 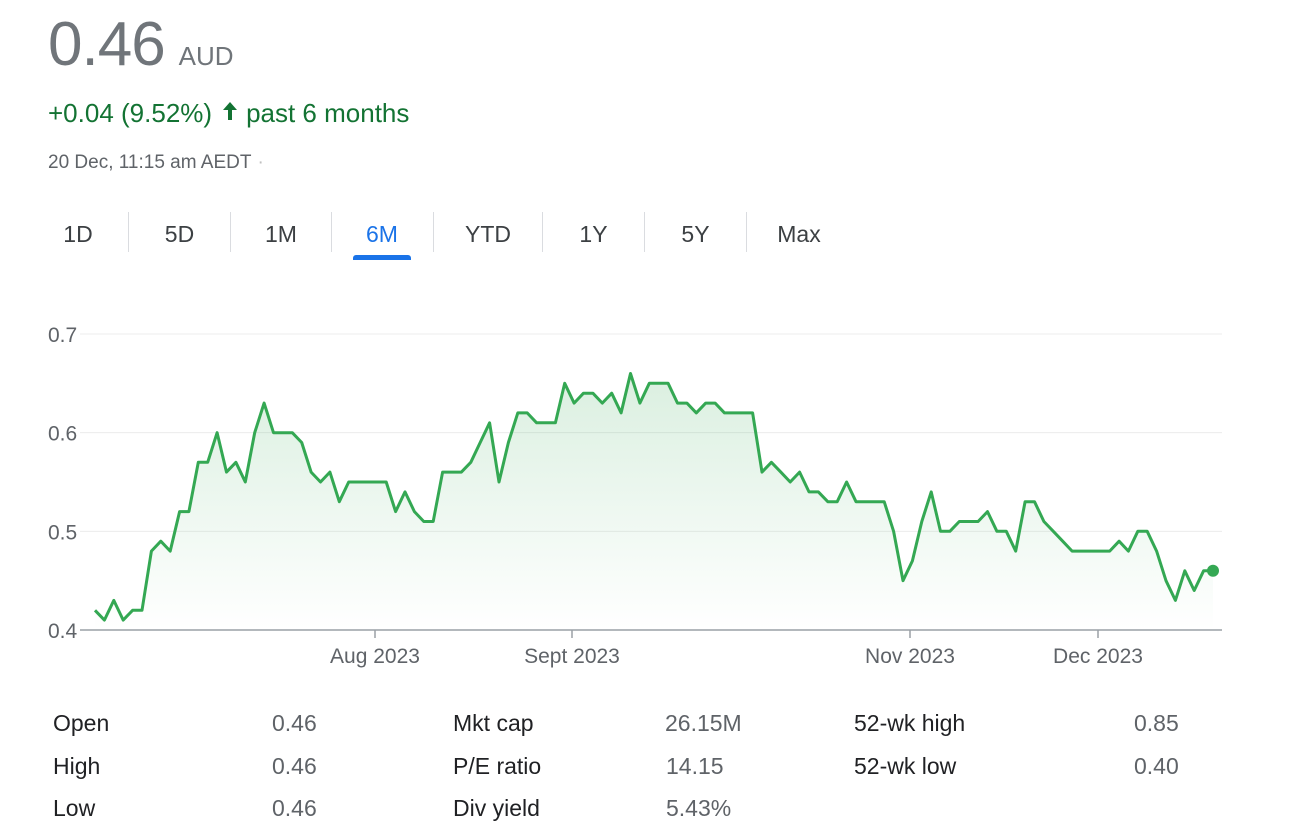 I want to click on tab-6m: 6M, so click(x=382, y=235).